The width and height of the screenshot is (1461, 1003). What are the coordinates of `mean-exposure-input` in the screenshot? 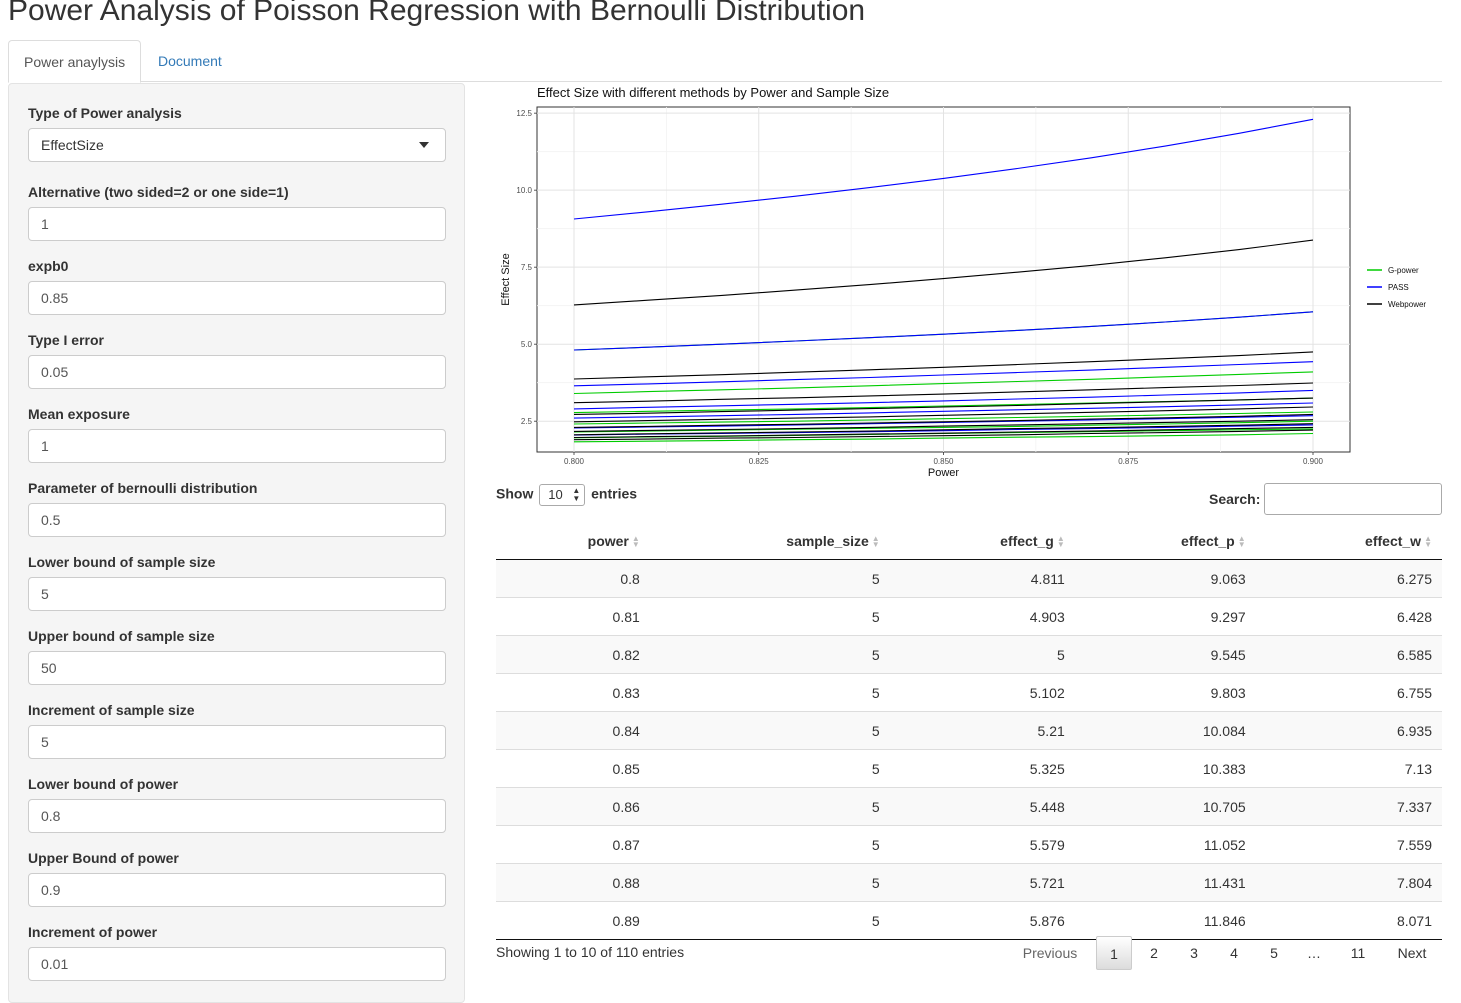 It's located at (237, 446).